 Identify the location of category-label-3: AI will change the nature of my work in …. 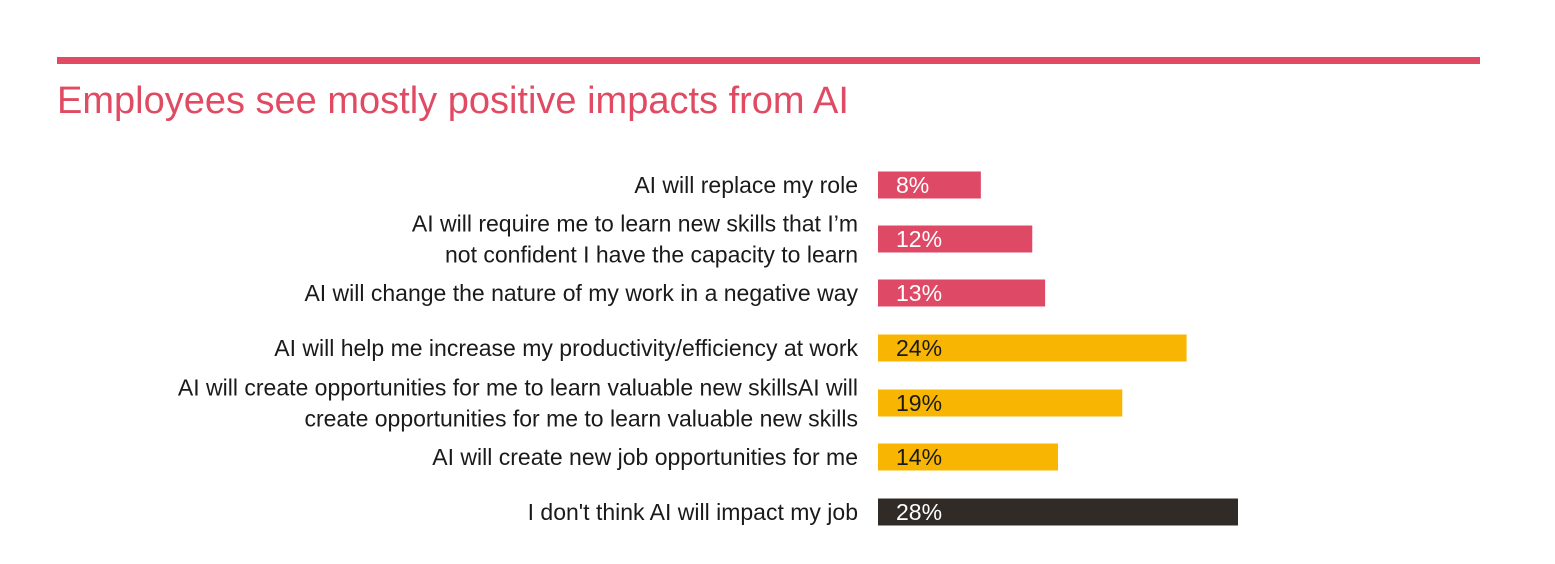
(581, 293).